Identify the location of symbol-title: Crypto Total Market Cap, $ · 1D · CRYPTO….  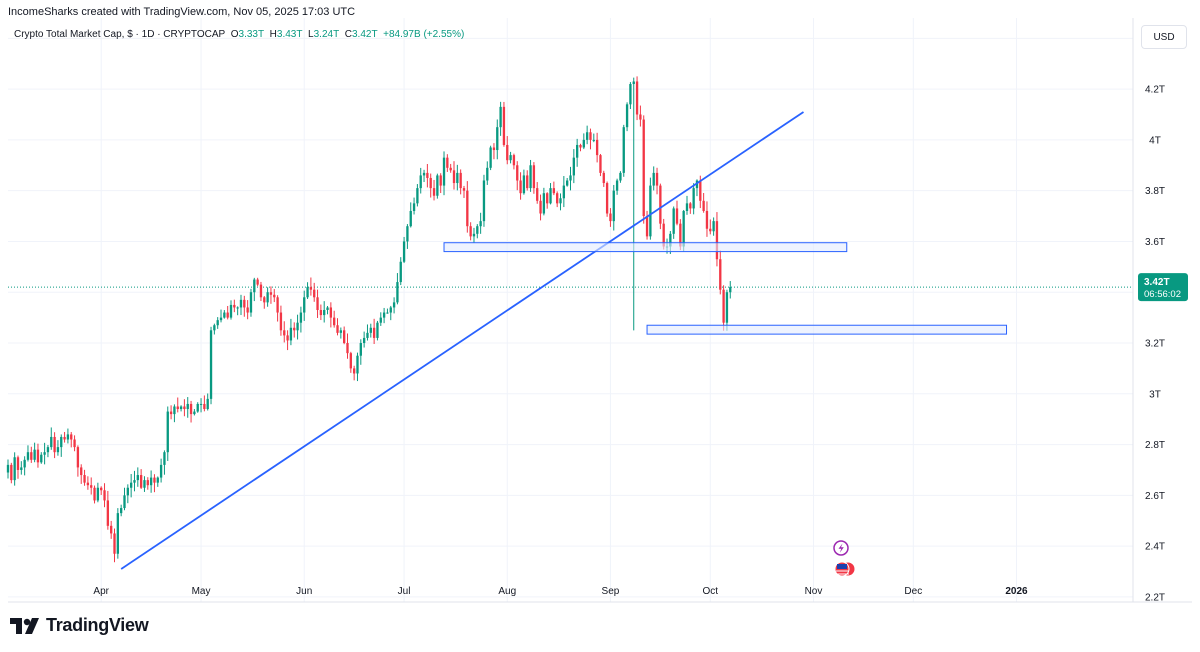
(120, 34).